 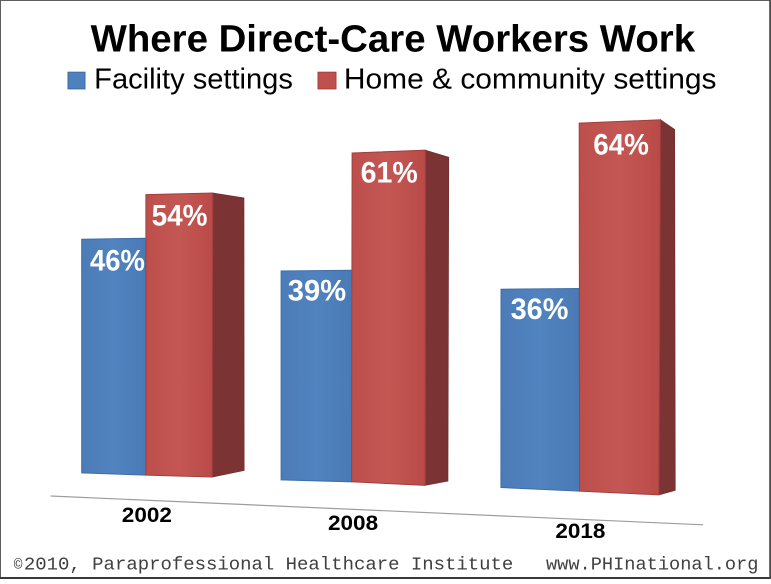 I want to click on svg-text: Where Direct-Care Workers Work, so click(x=393, y=39).